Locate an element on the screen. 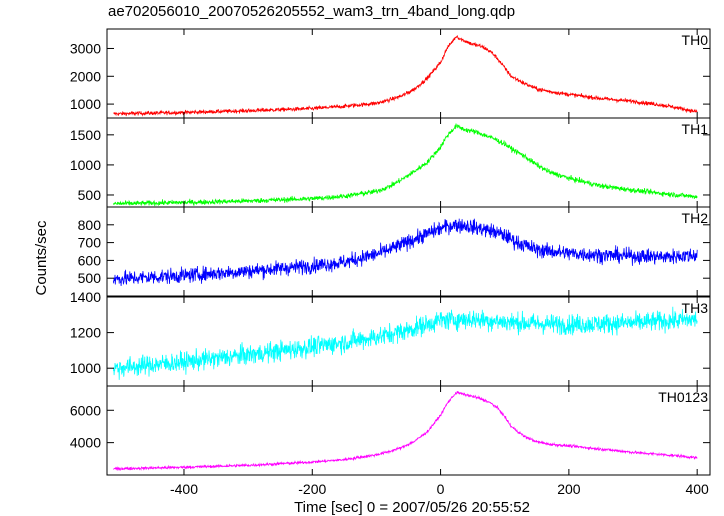  x-axis-label: Time [sec] 0 = 2007/05/26 20:55:52 is located at coordinates (412, 507).